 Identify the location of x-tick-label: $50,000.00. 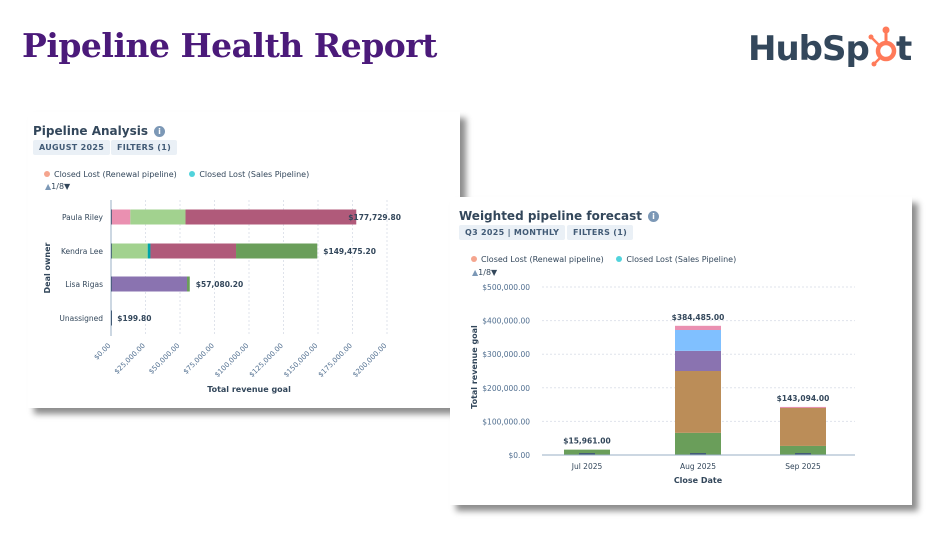
(164, 359).